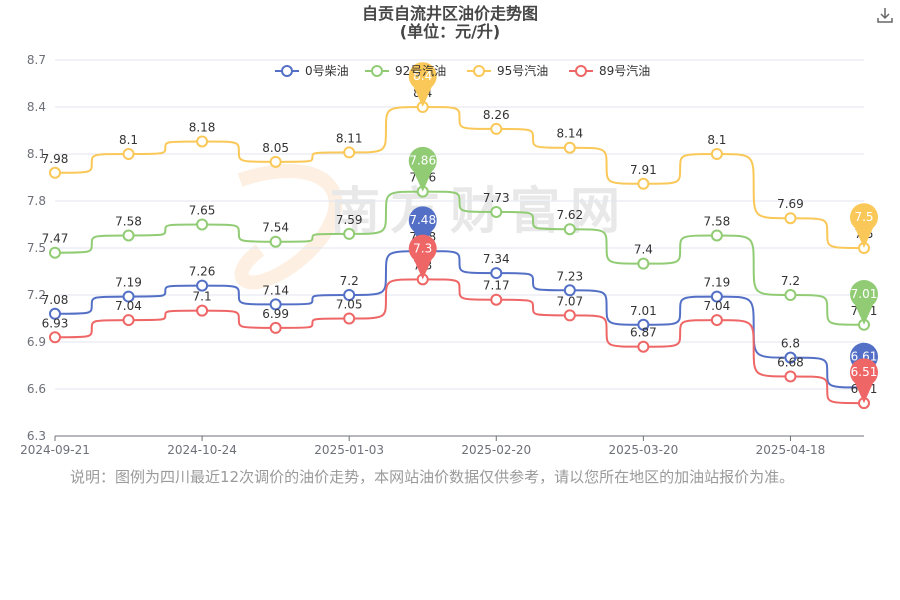 This screenshot has height=600, width=900. What do you see at coordinates (863, 217) in the screenshot?
I see `pin-label: 7.5` at bounding box center [863, 217].